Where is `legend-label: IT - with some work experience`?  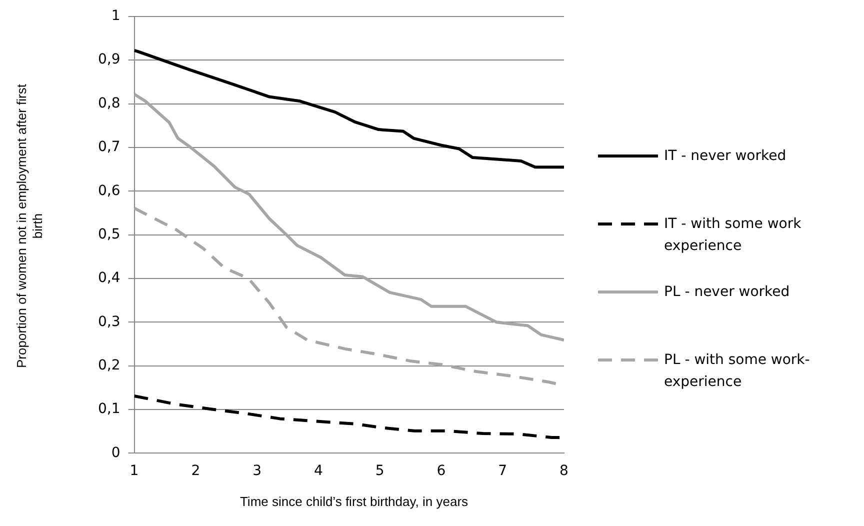 legend-label: IT - with some work experience is located at coordinates (733, 235).